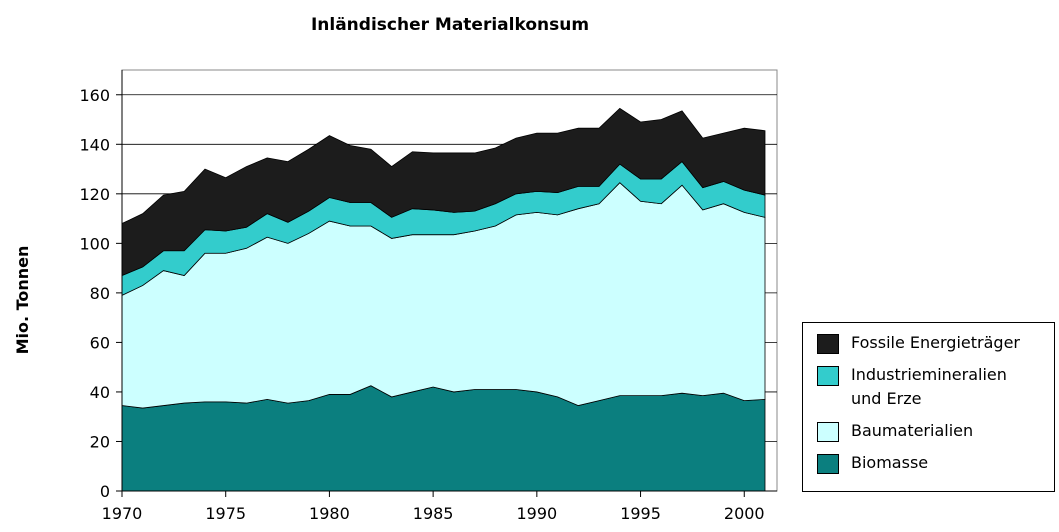 The image size is (1059, 532). What do you see at coordinates (100, 342) in the screenshot?
I see `y-tick-label: 60` at bounding box center [100, 342].